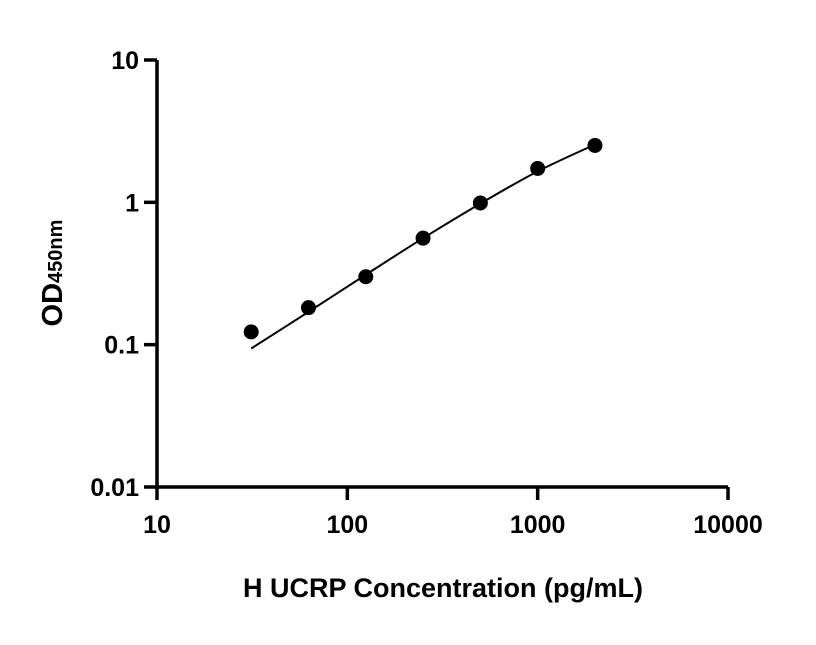  Describe the element at coordinates (347, 525) in the screenshot. I see `x-tick-label: 100` at that location.